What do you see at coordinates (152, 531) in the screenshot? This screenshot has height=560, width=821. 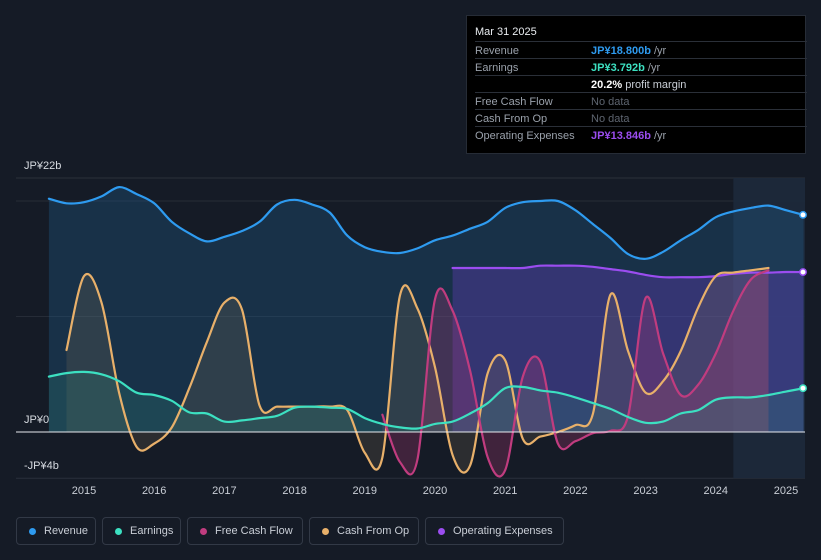 I see `legend-label: Earnings` at bounding box center [152, 531].